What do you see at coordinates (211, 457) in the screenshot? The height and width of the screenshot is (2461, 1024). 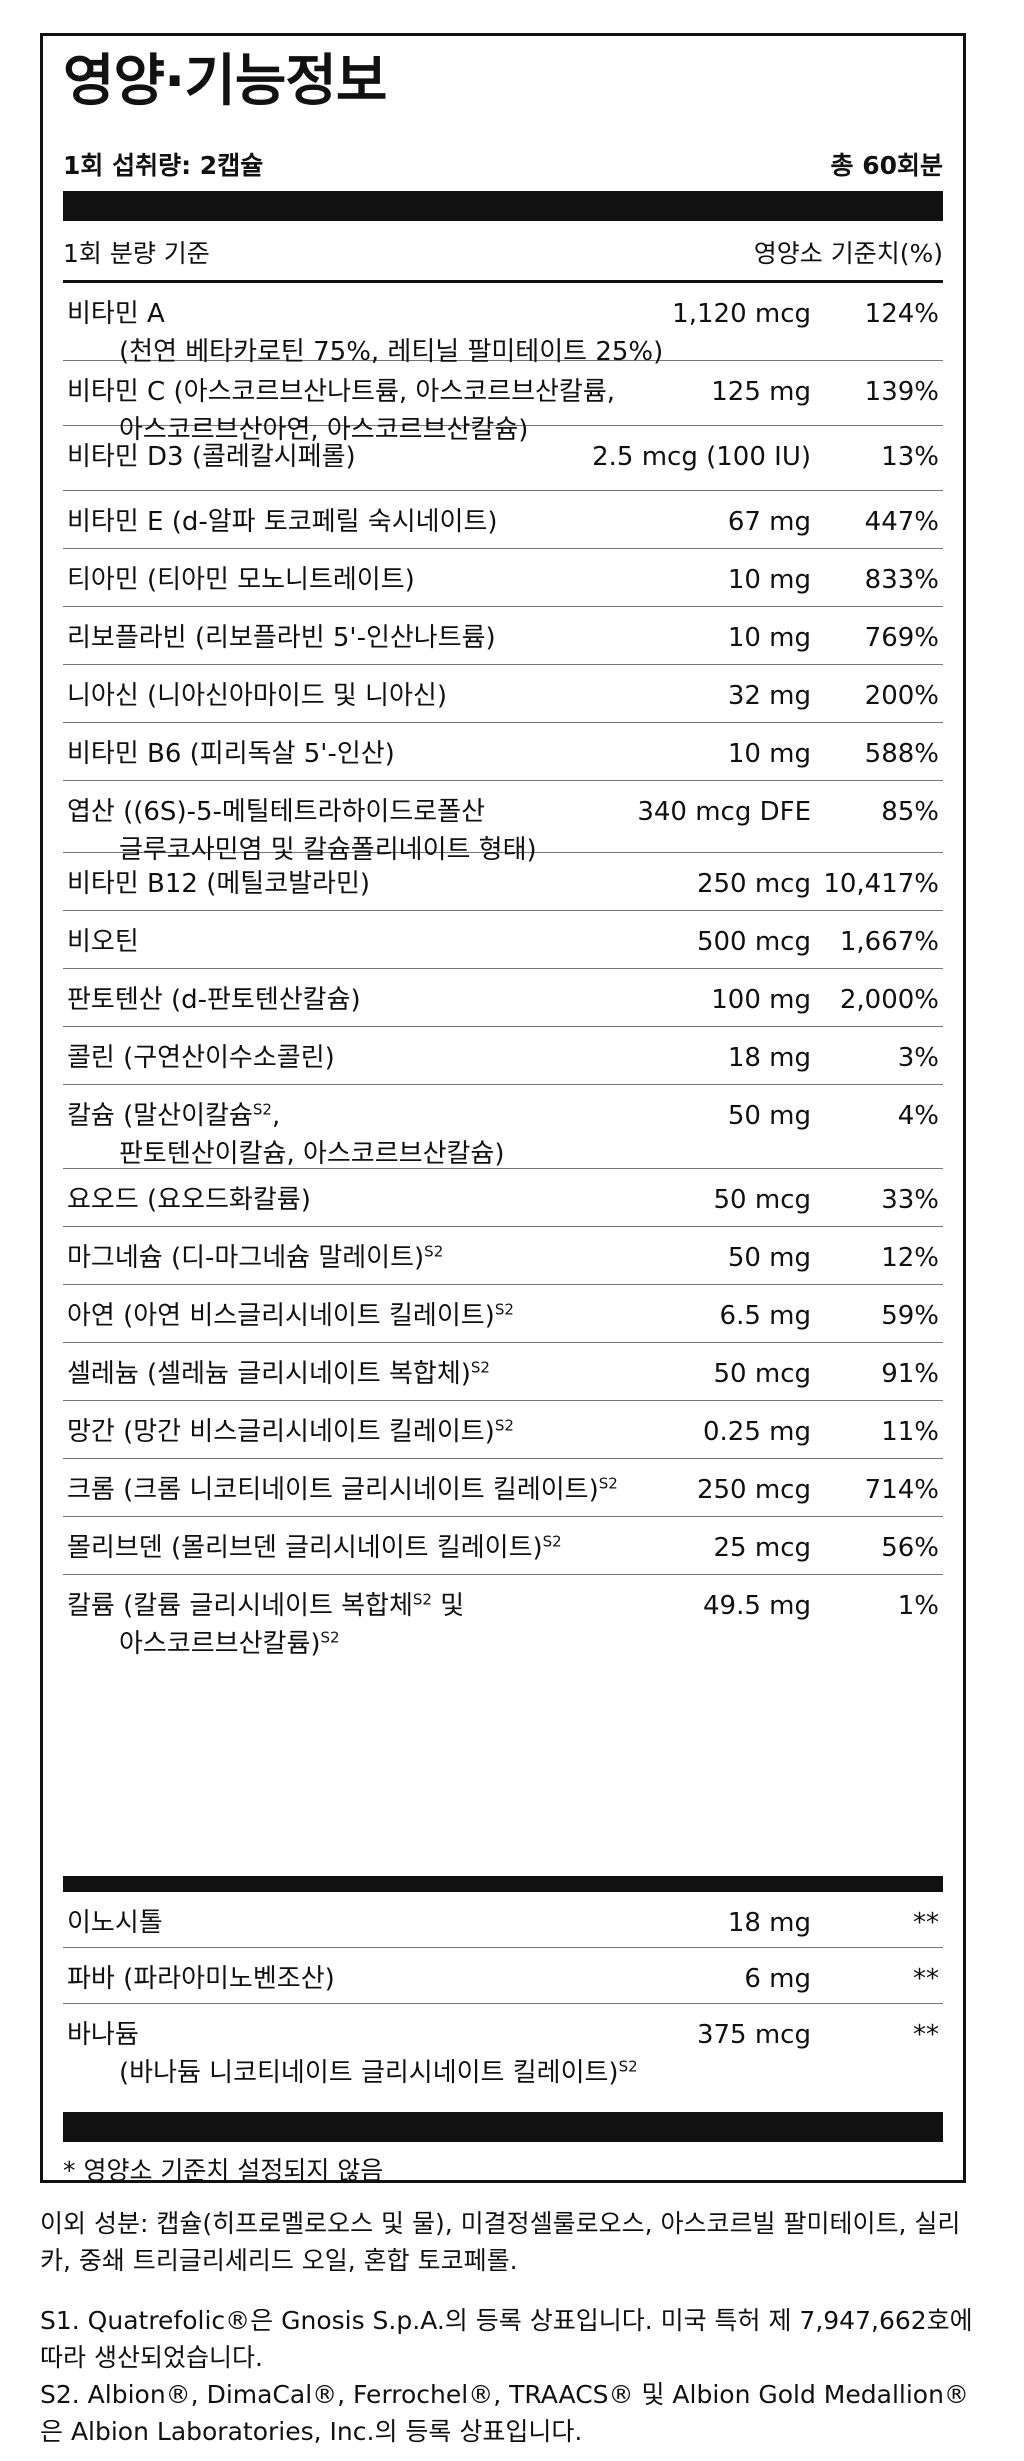 I see `nutrient-name-line1: 비타민 D3 (콜레칼시페롤)` at bounding box center [211, 457].